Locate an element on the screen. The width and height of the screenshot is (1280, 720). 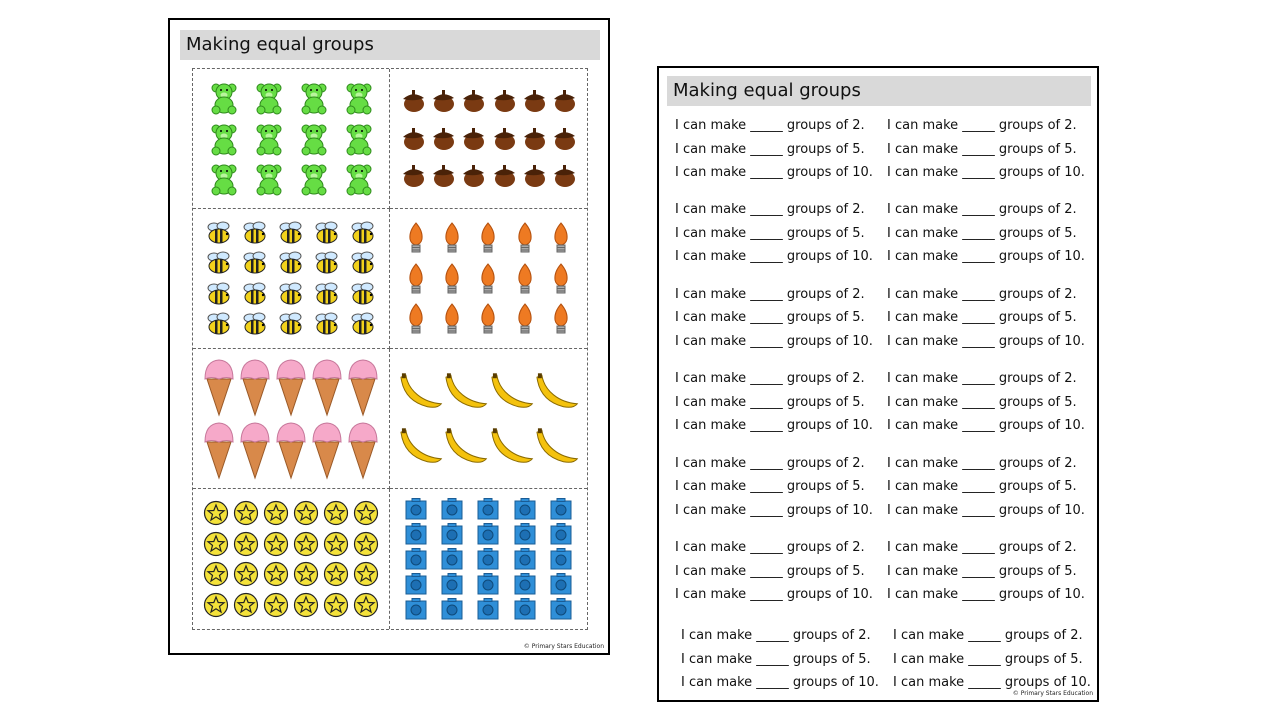
picture-cell-acorns is located at coordinates (488, 139).